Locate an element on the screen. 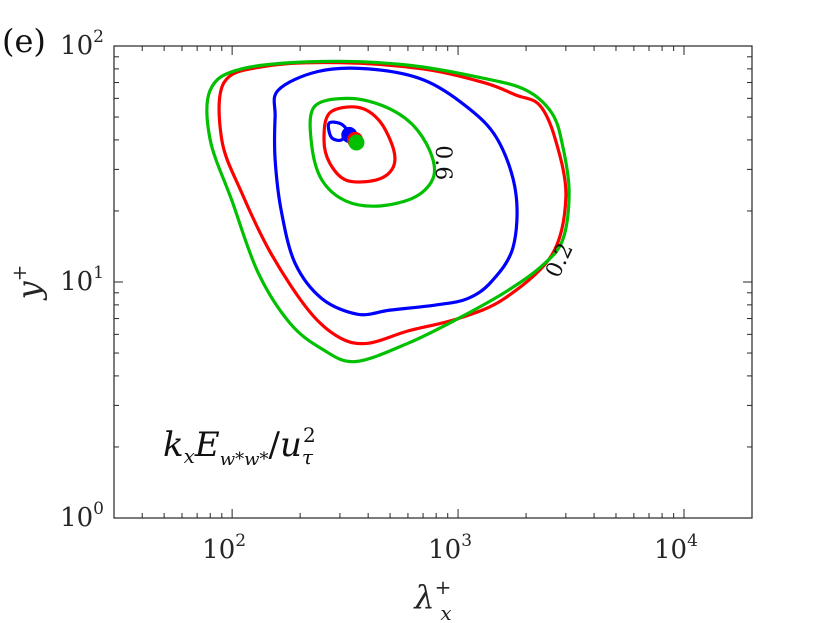 This screenshot has width=830, height=623. x-tick-label: 10⁴ is located at coordinates (676, 548).